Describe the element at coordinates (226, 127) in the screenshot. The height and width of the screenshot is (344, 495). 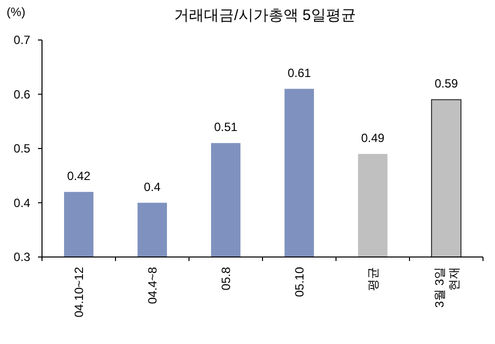
I see `data-label: 0.51` at that location.